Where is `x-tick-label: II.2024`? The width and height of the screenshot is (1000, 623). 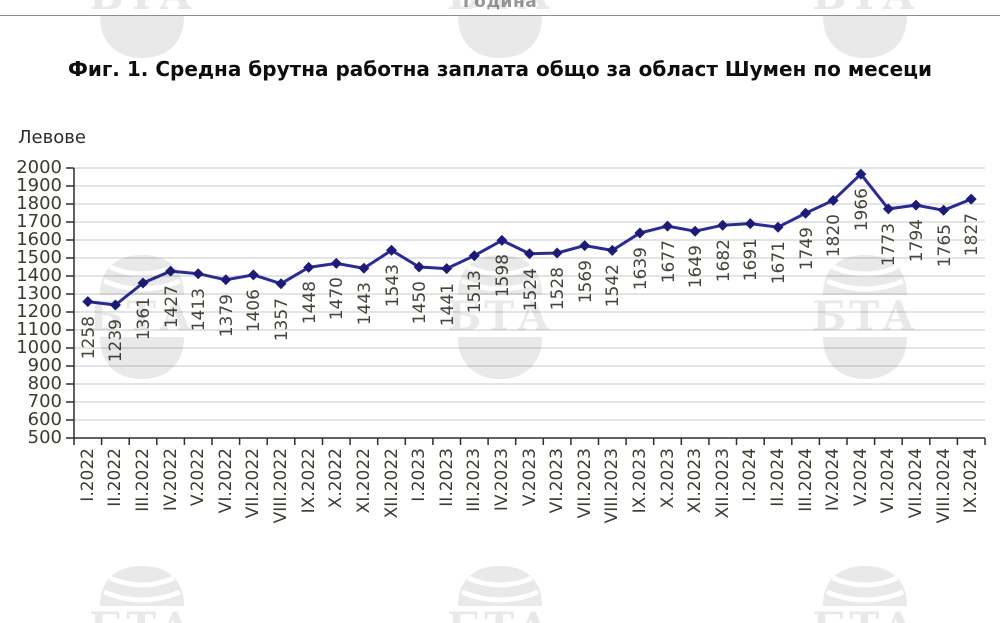 x-tick-label: II.2024 is located at coordinates (778, 477).